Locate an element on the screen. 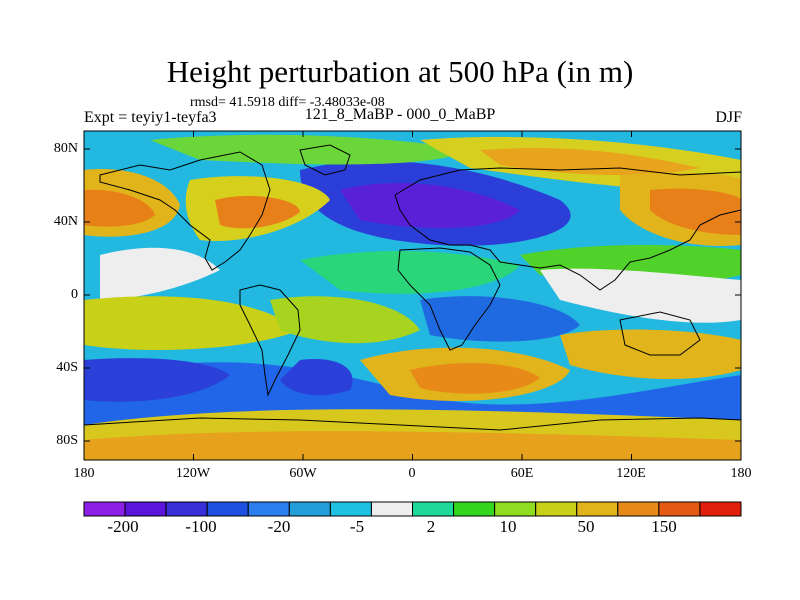  colorbar-label: 50 is located at coordinates (586, 526).